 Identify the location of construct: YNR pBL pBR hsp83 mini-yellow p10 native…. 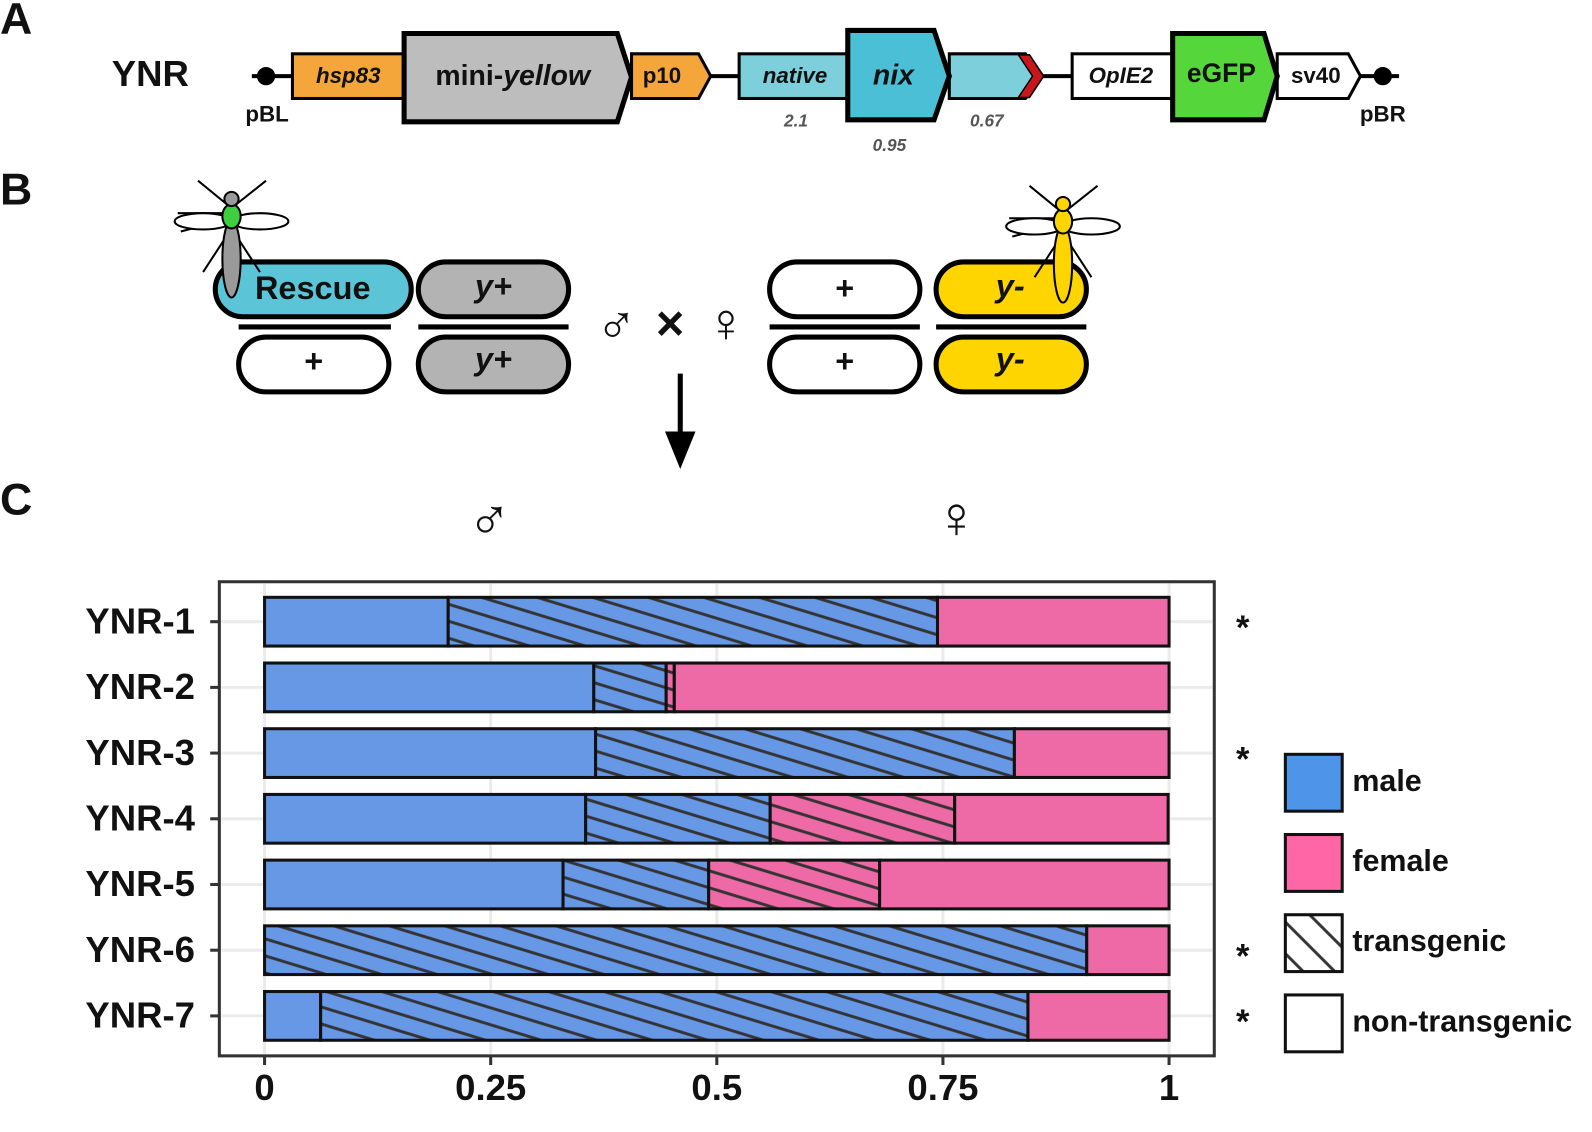
(759, 91).